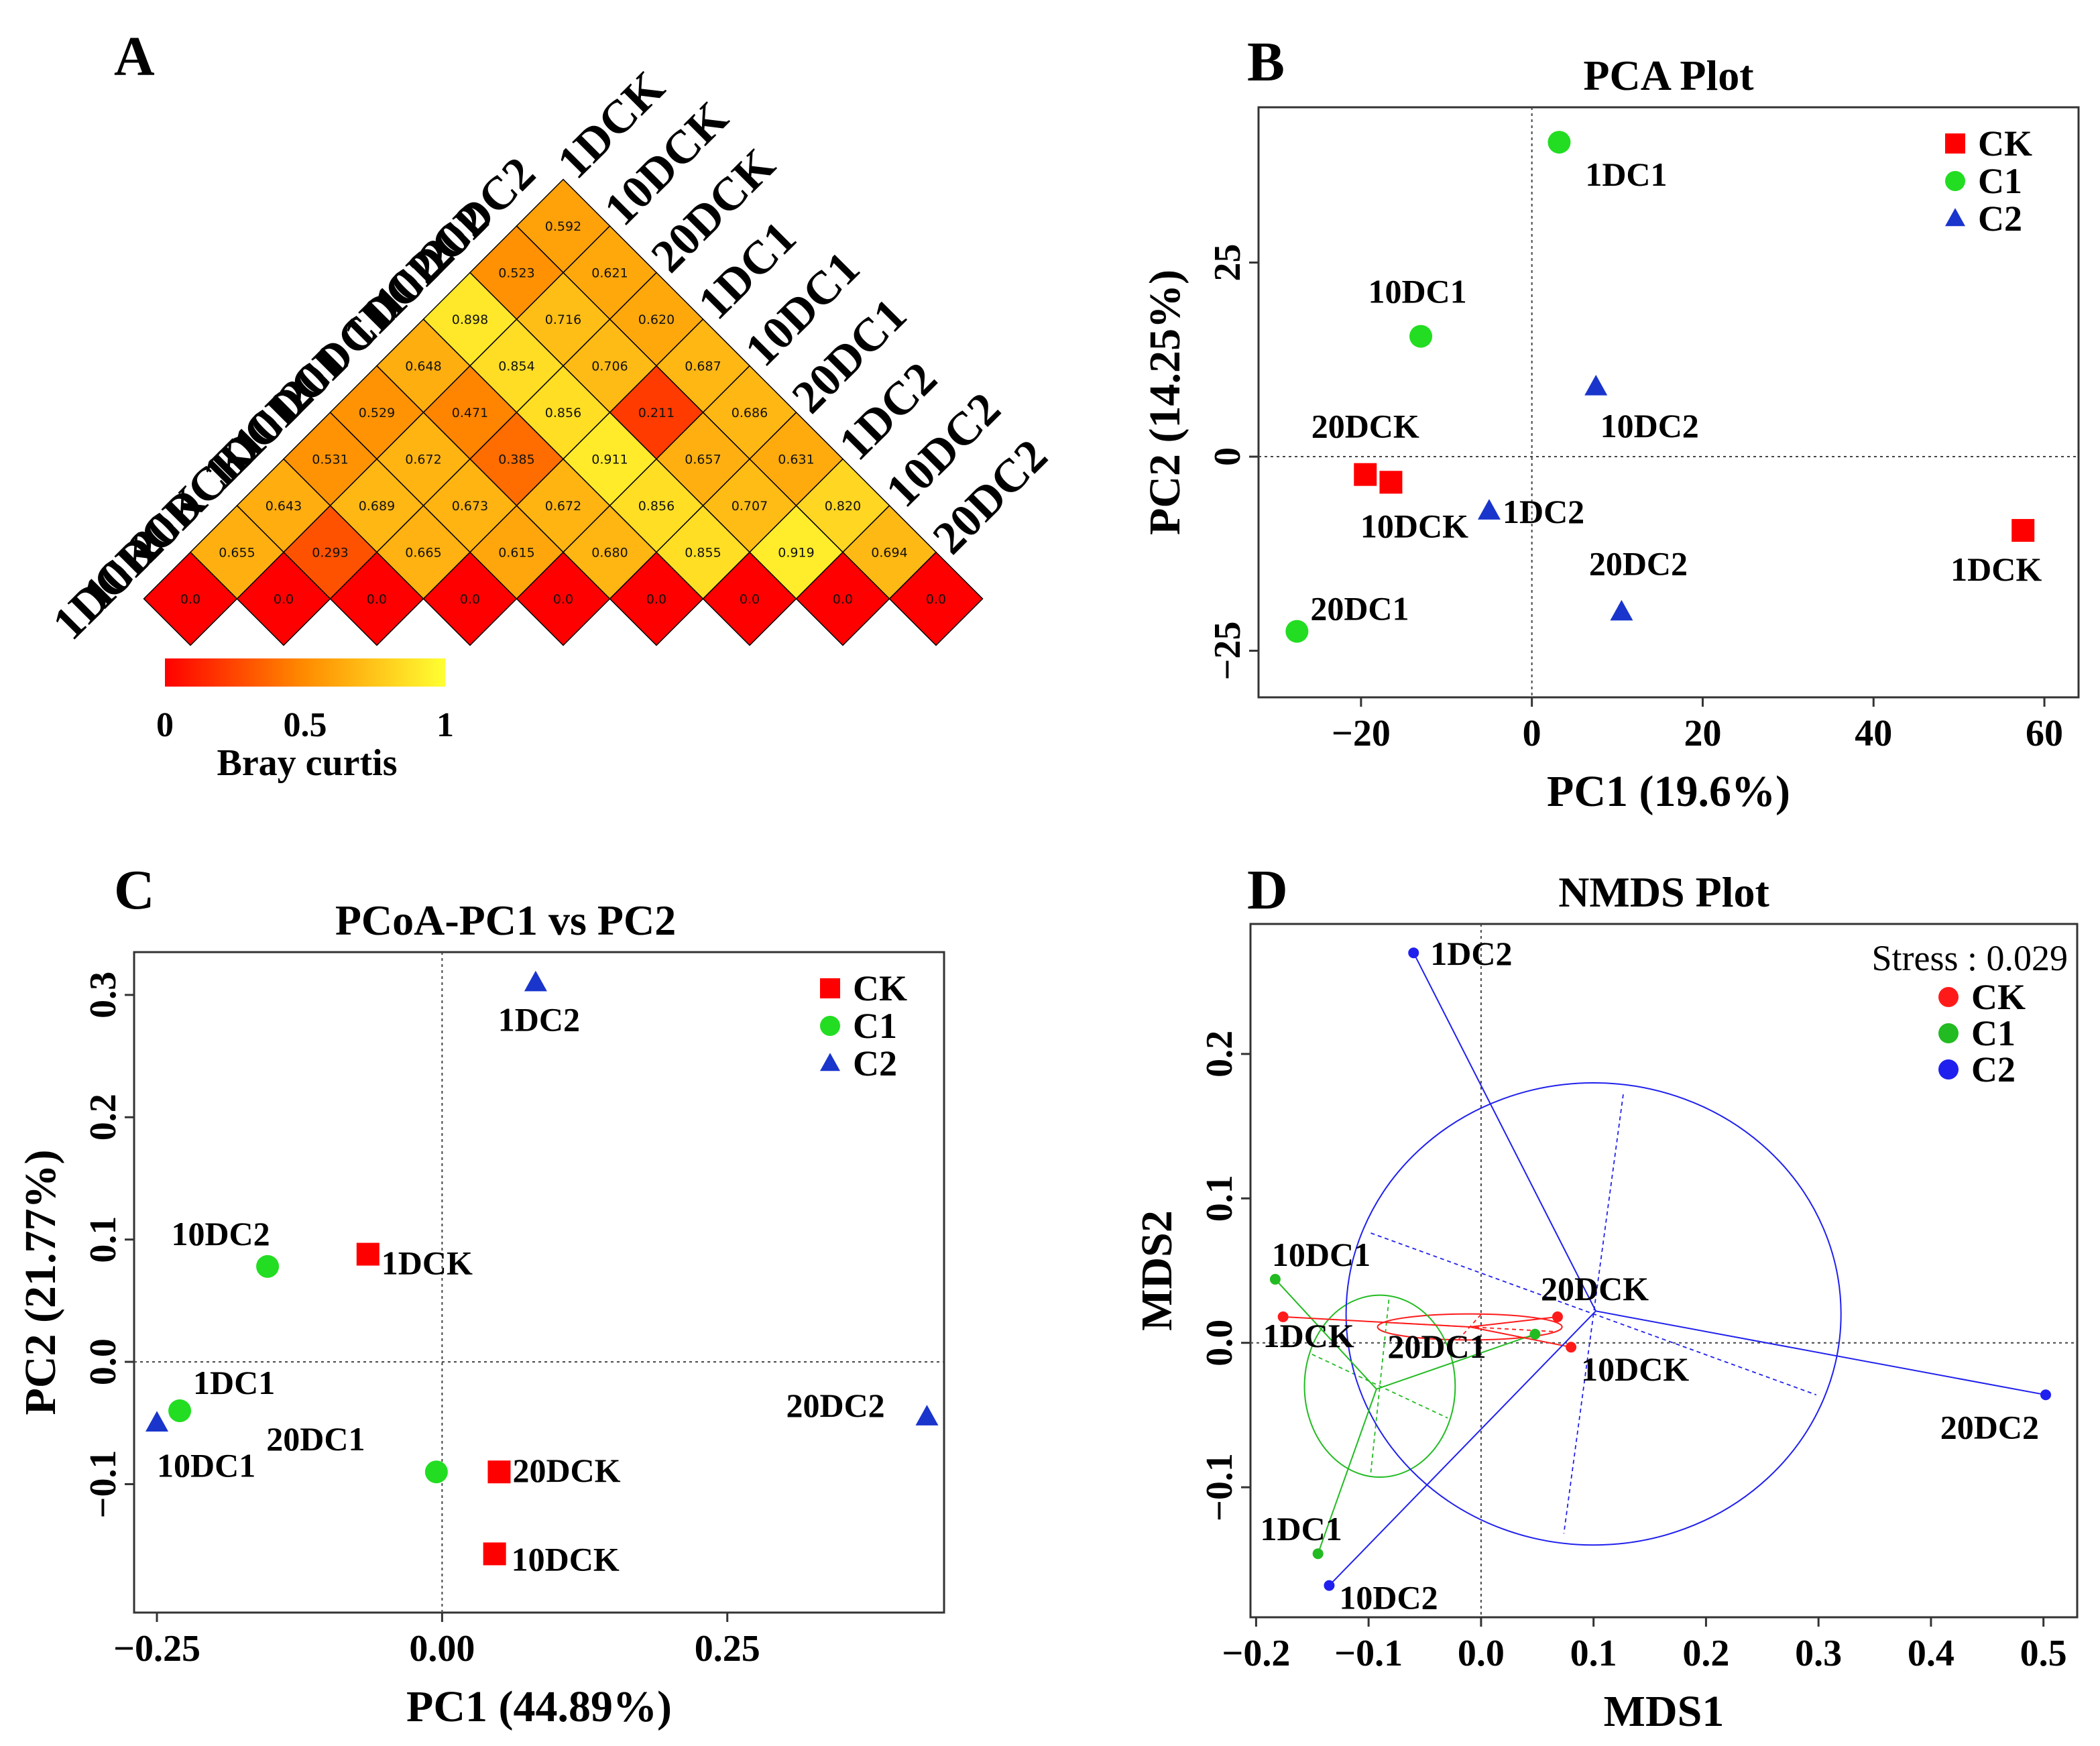  I want to click on heatmap-cell-value: 0.716, so click(563, 319).